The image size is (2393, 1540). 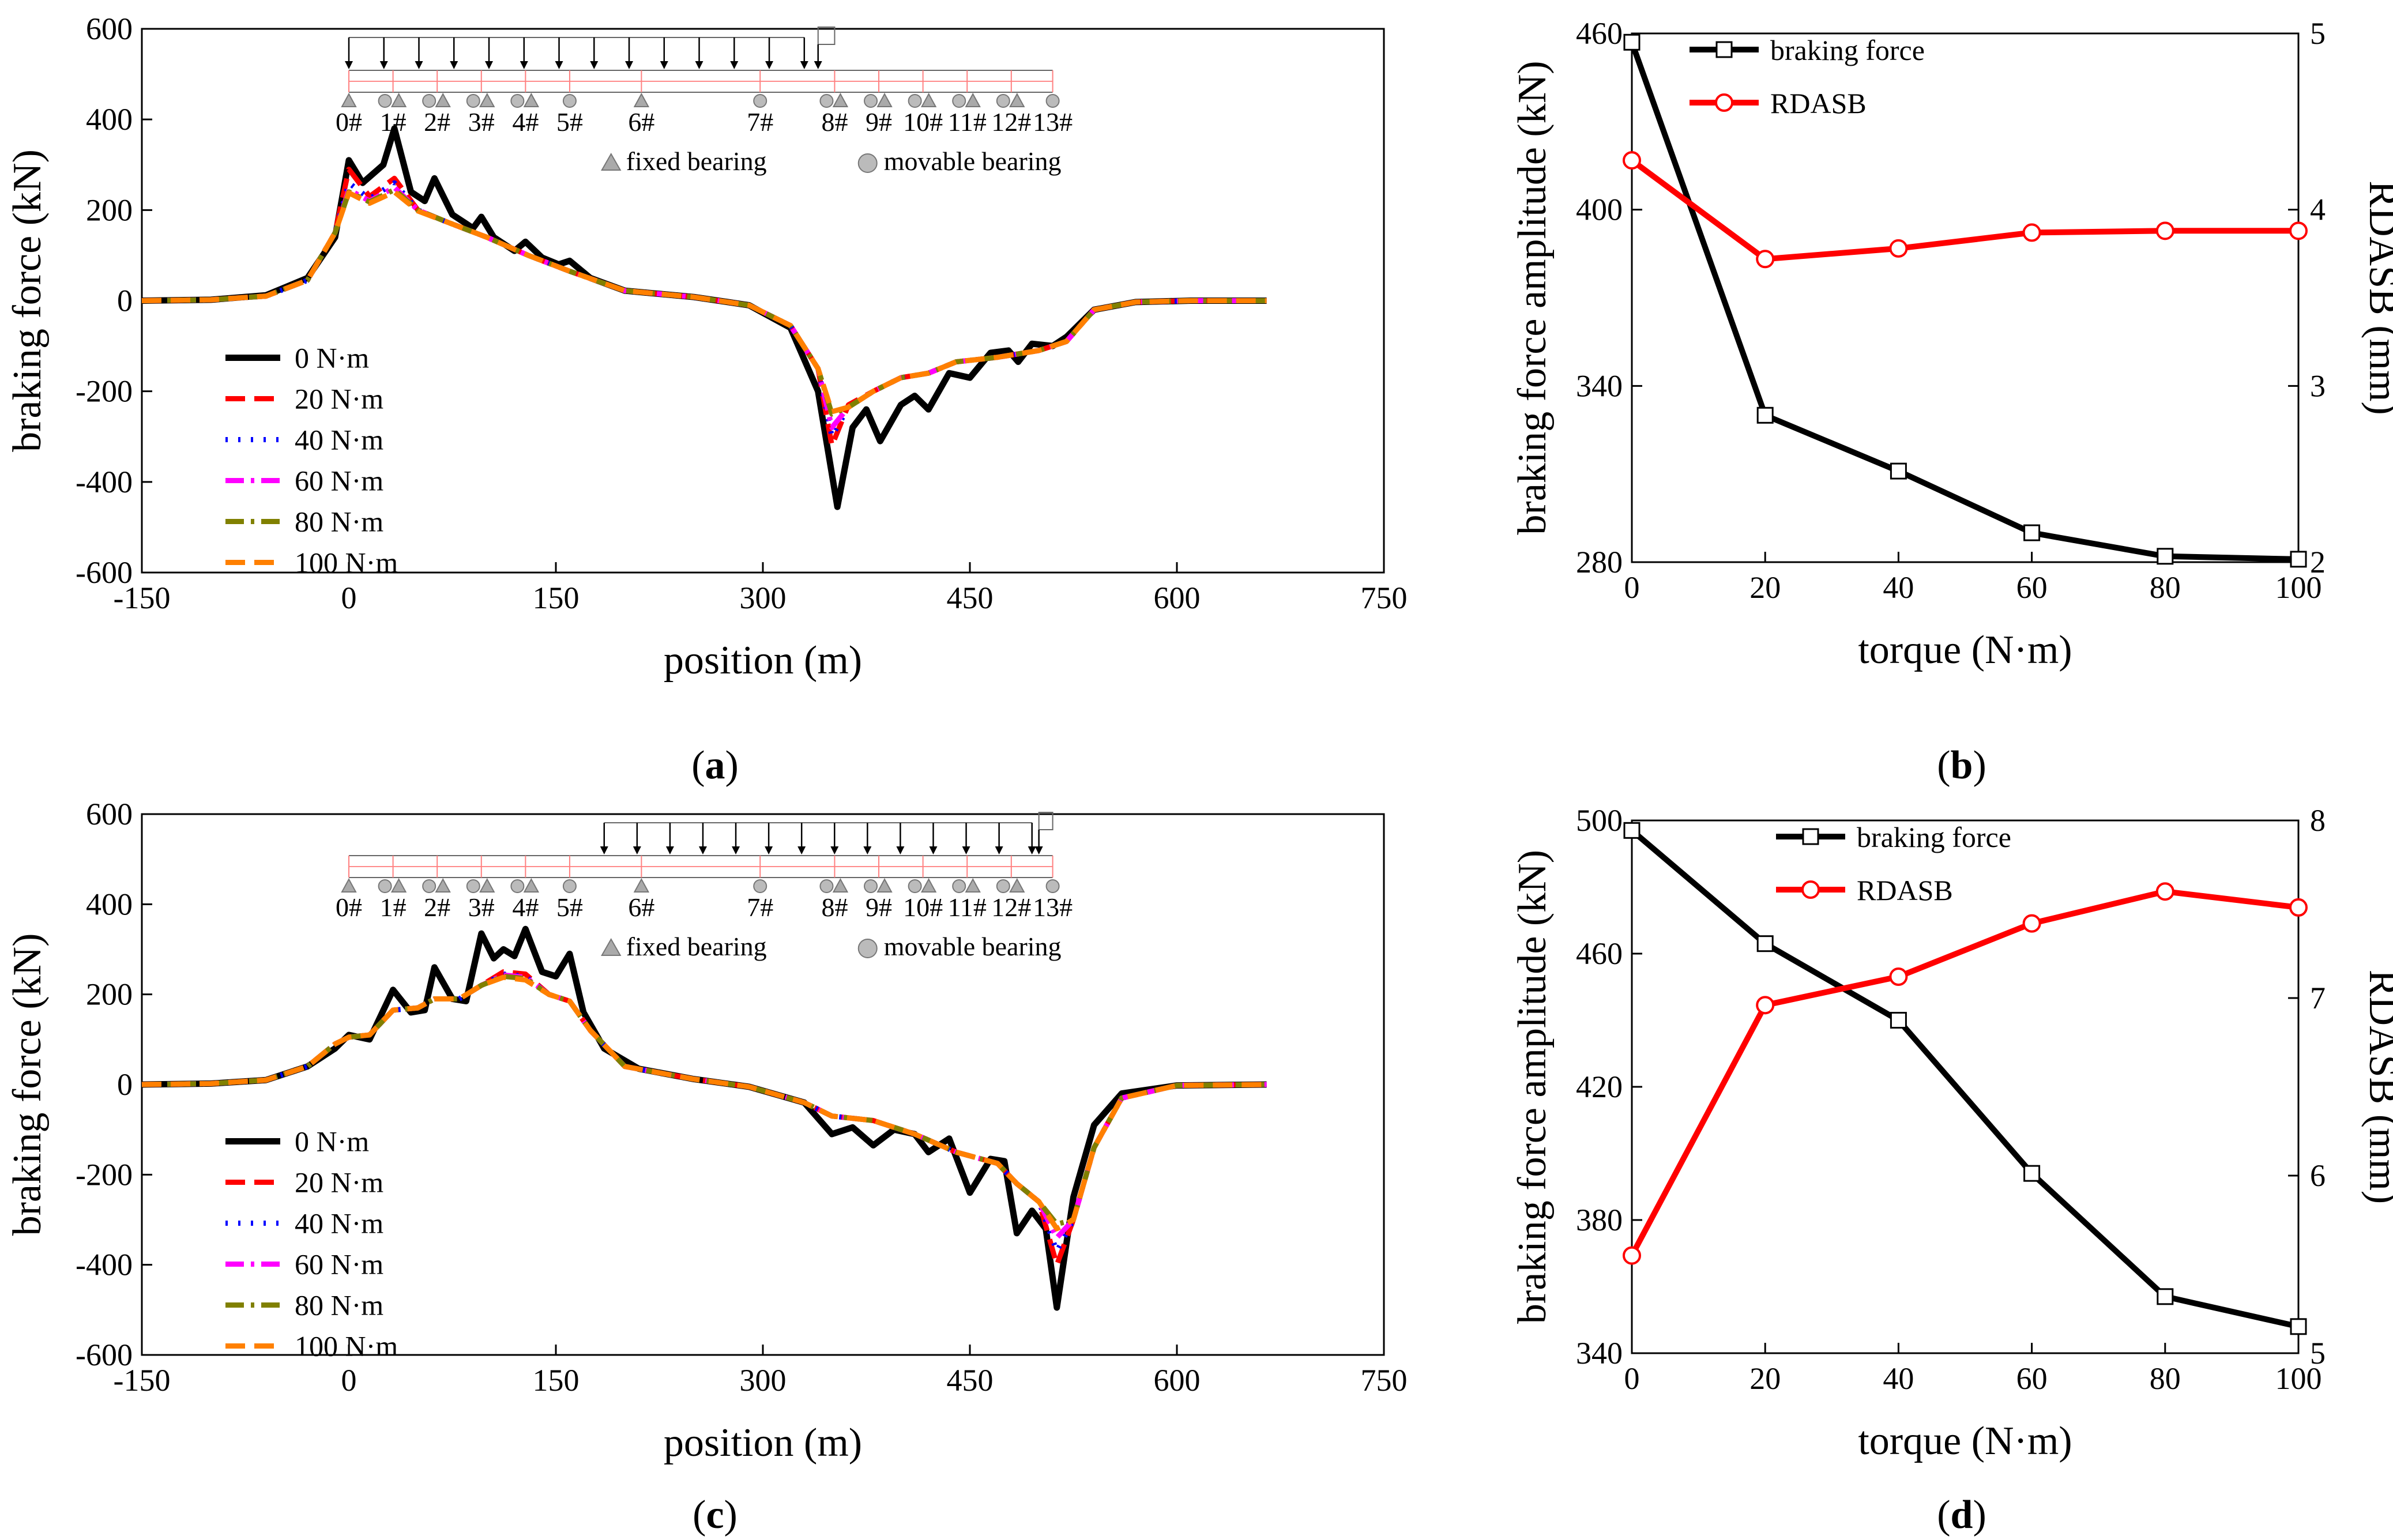 I want to click on y-tick-label: 400, so click(x=109, y=904).